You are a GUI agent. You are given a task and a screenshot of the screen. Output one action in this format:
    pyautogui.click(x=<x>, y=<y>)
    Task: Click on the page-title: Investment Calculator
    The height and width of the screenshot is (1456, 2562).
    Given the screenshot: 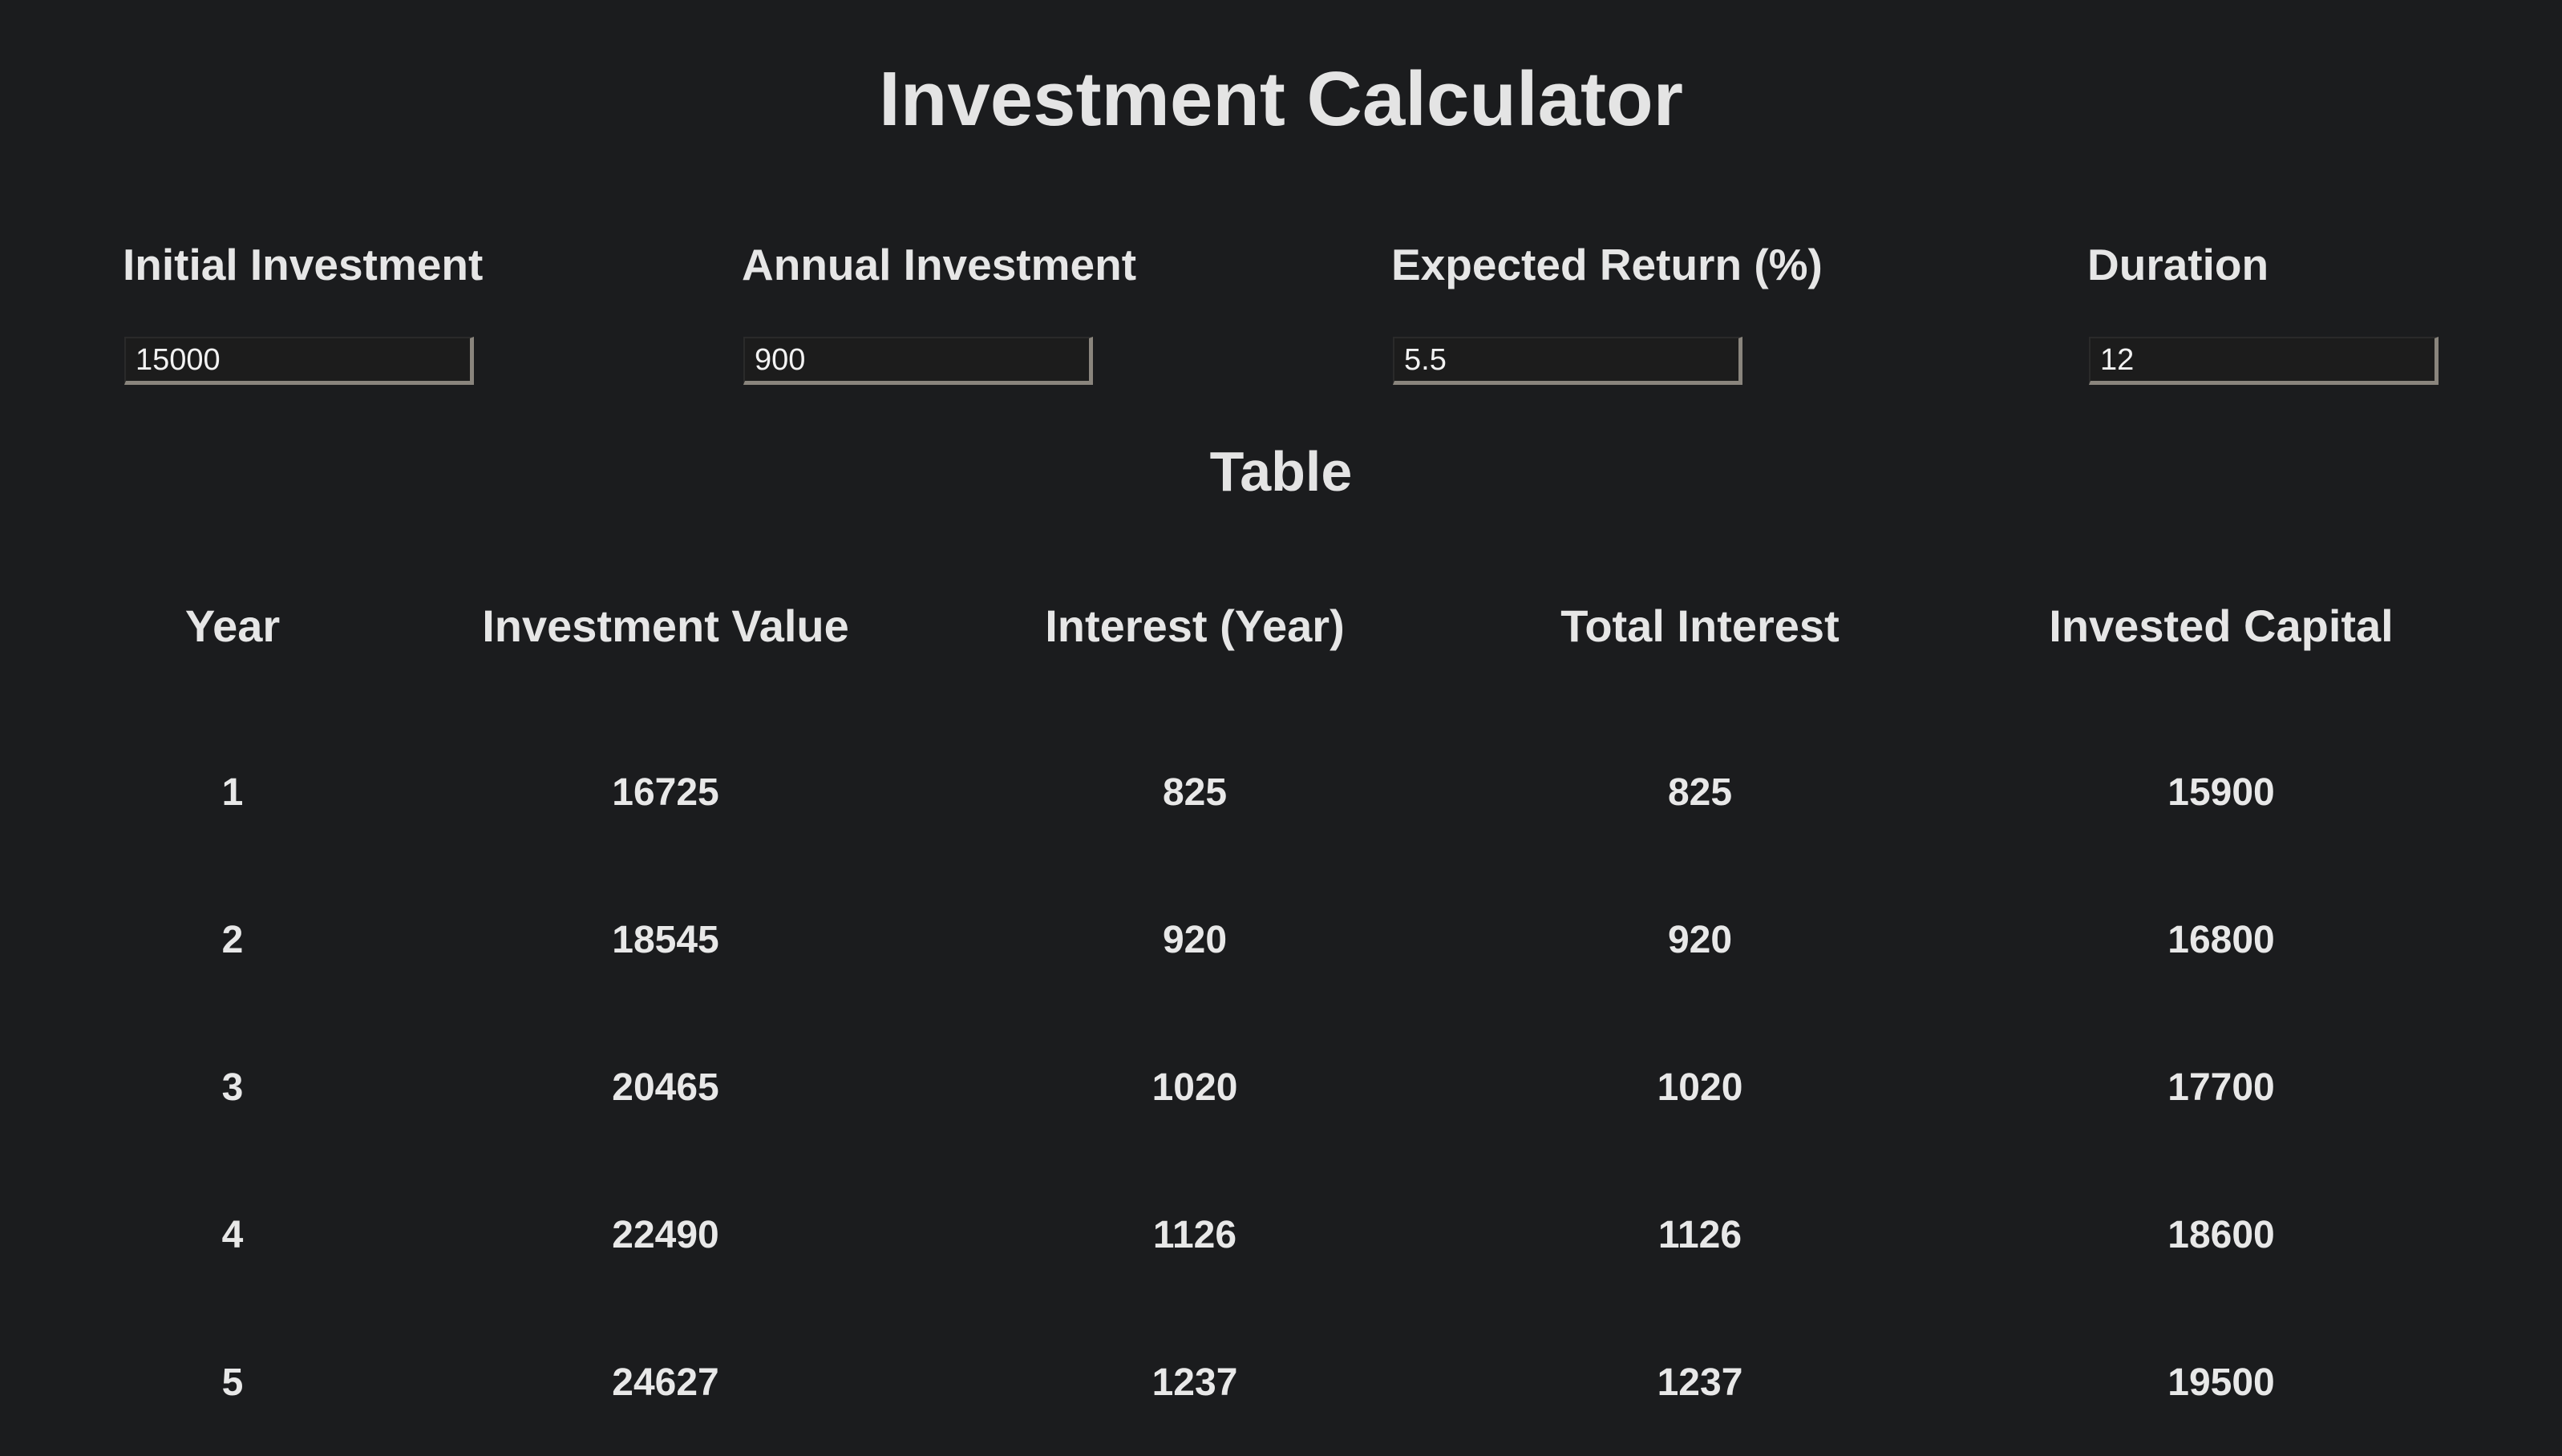 What is the action you would take?
    pyautogui.click(x=1281, y=99)
    